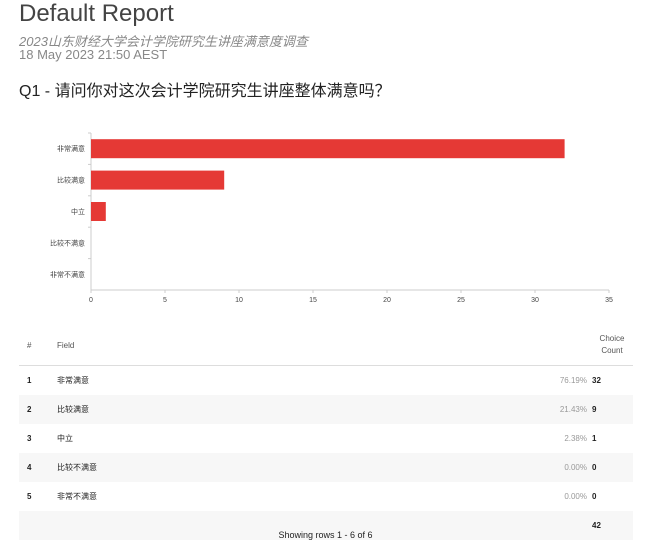  Describe the element at coordinates (208, 345) in the screenshot. I see `col-field: Field` at that location.